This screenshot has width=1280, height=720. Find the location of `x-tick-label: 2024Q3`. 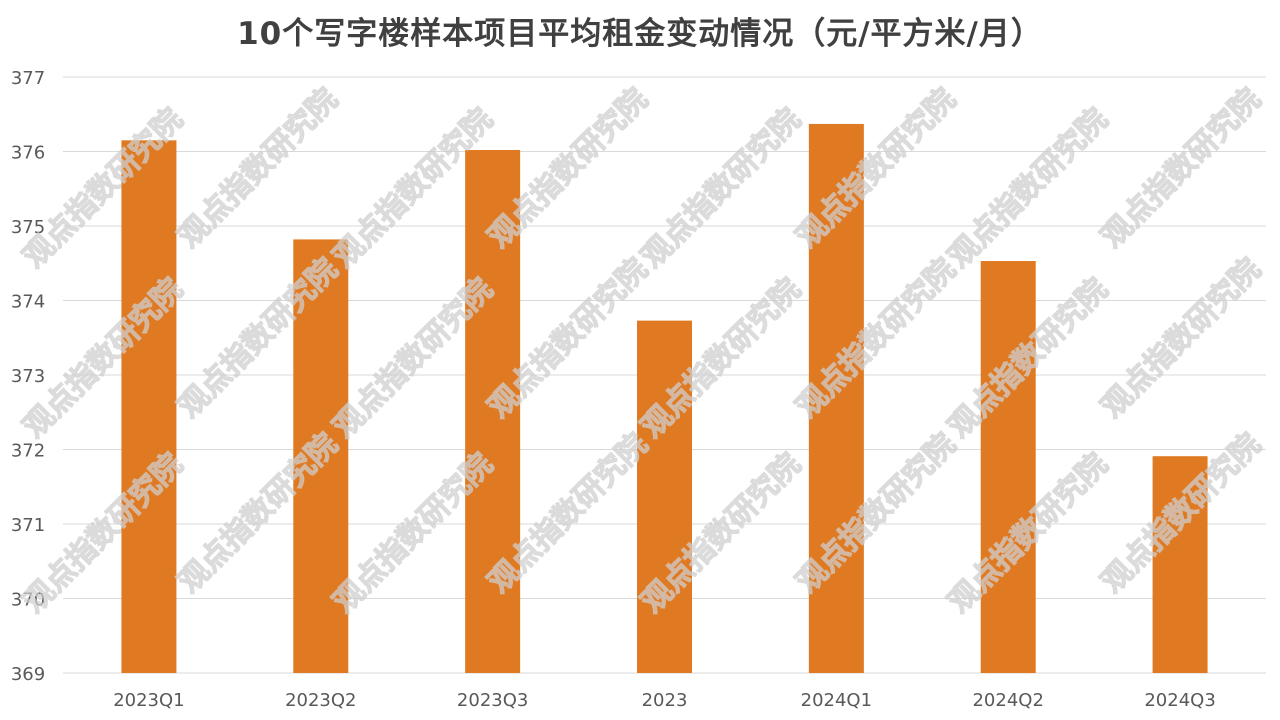

x-tick-label: 2024Q3 is located at coordinates (1179, 700).